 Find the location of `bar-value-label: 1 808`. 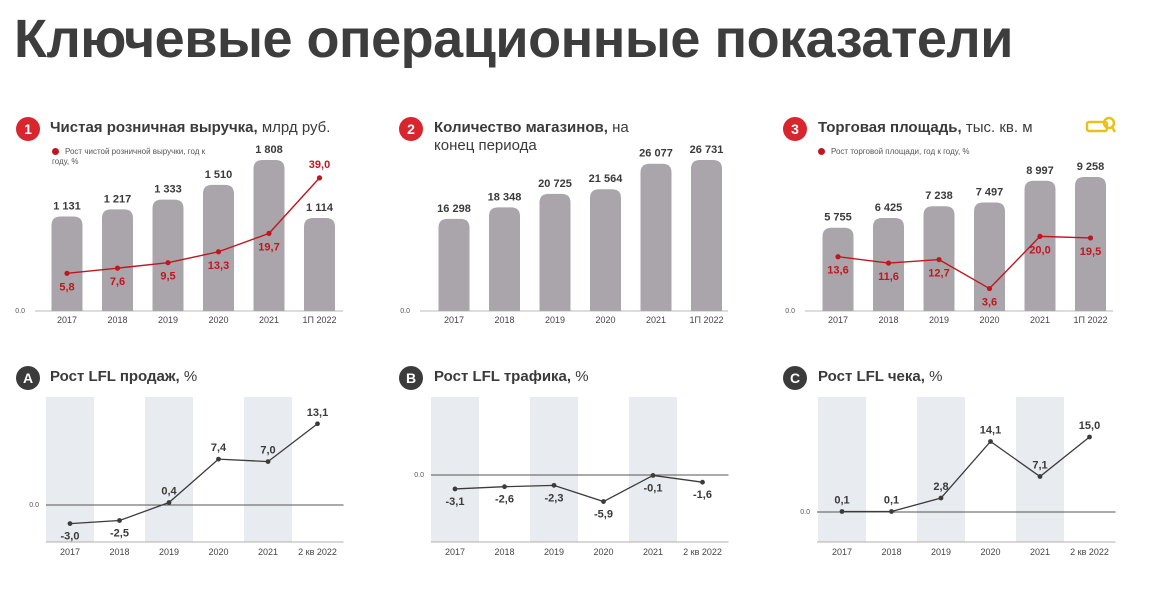

bar-value-label: 1 808 is located at coordinates (269, 150).